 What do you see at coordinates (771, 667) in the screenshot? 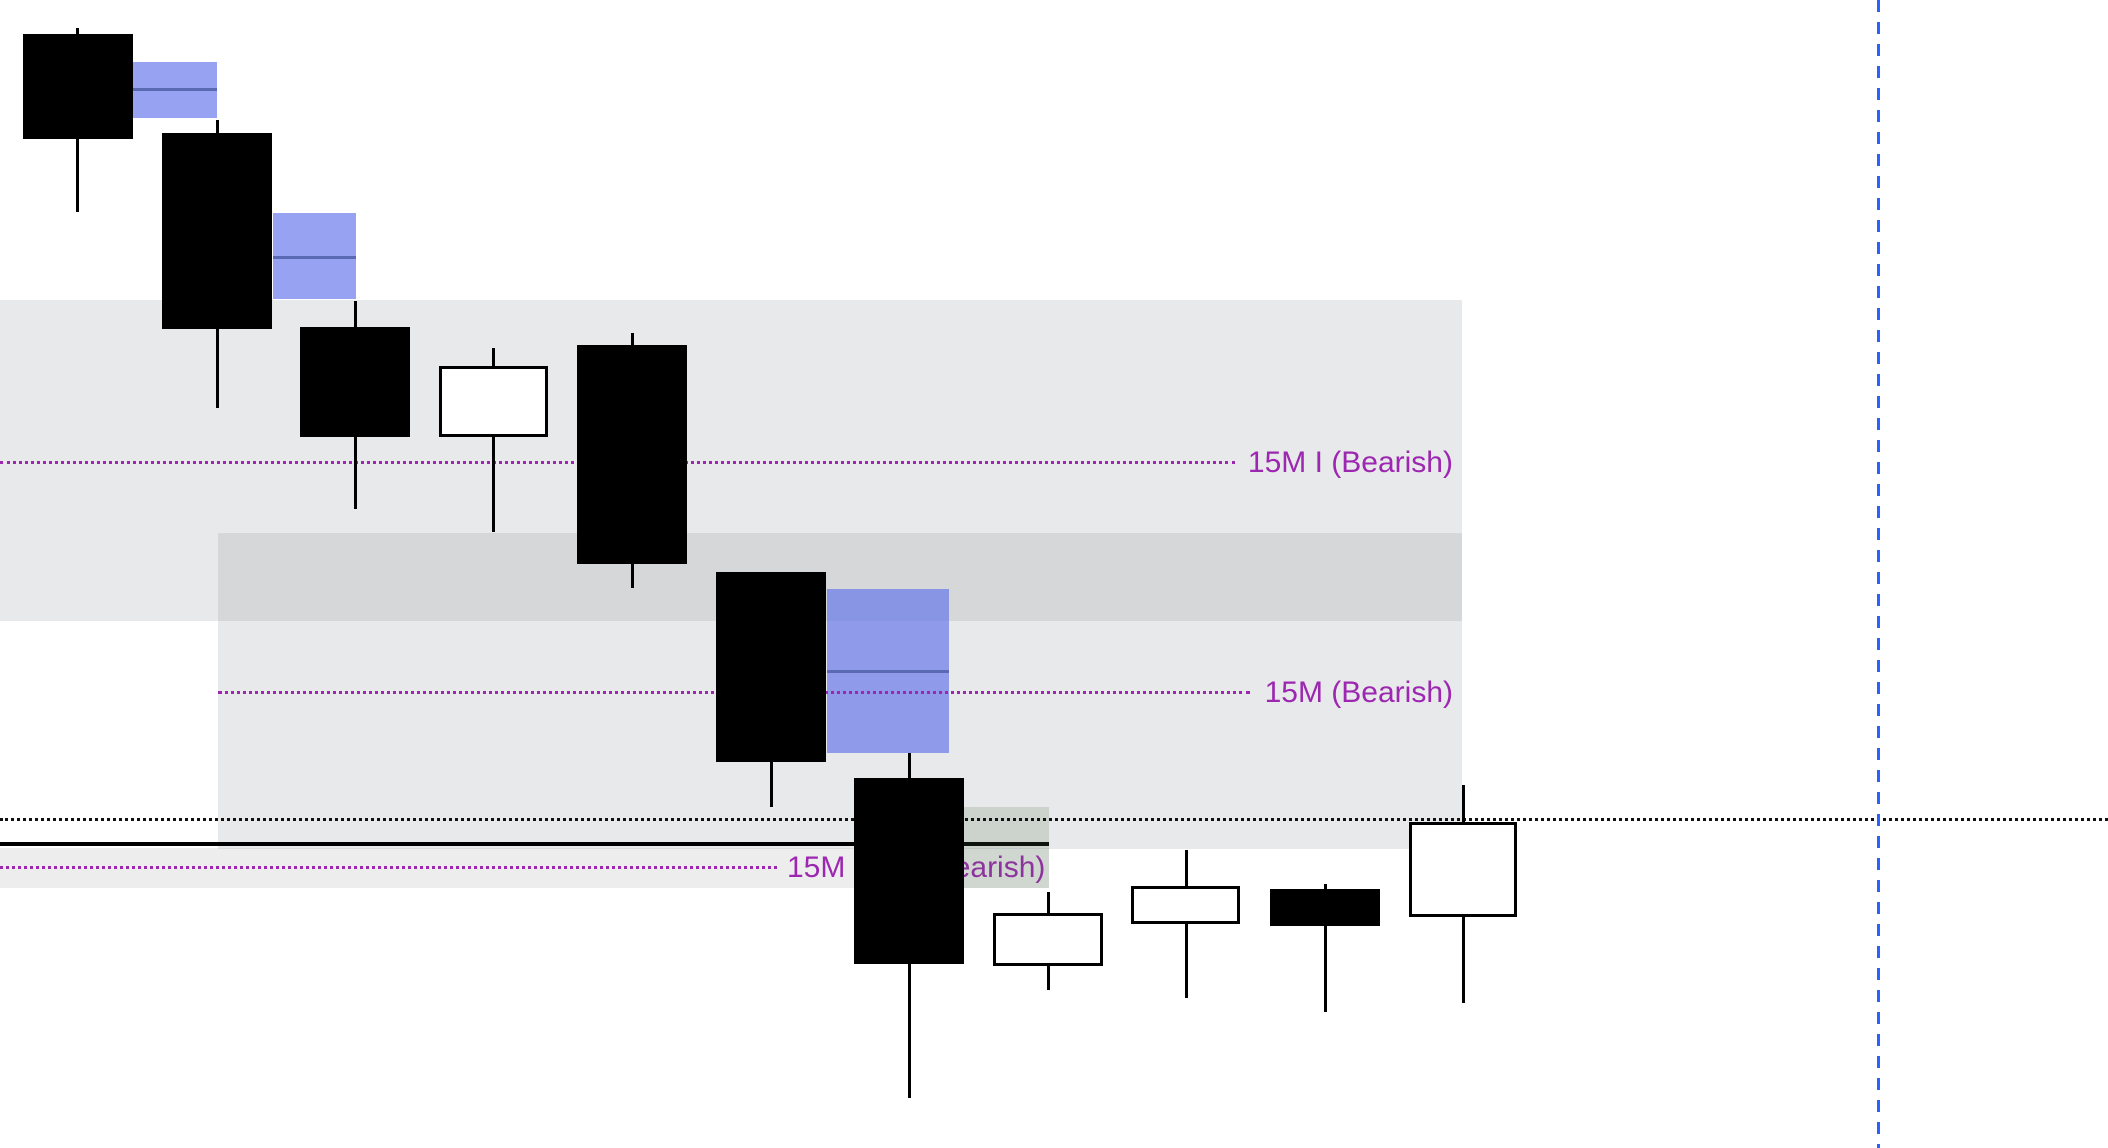
I see `candle-6-body-bearish` at bounding box center [771, 667].